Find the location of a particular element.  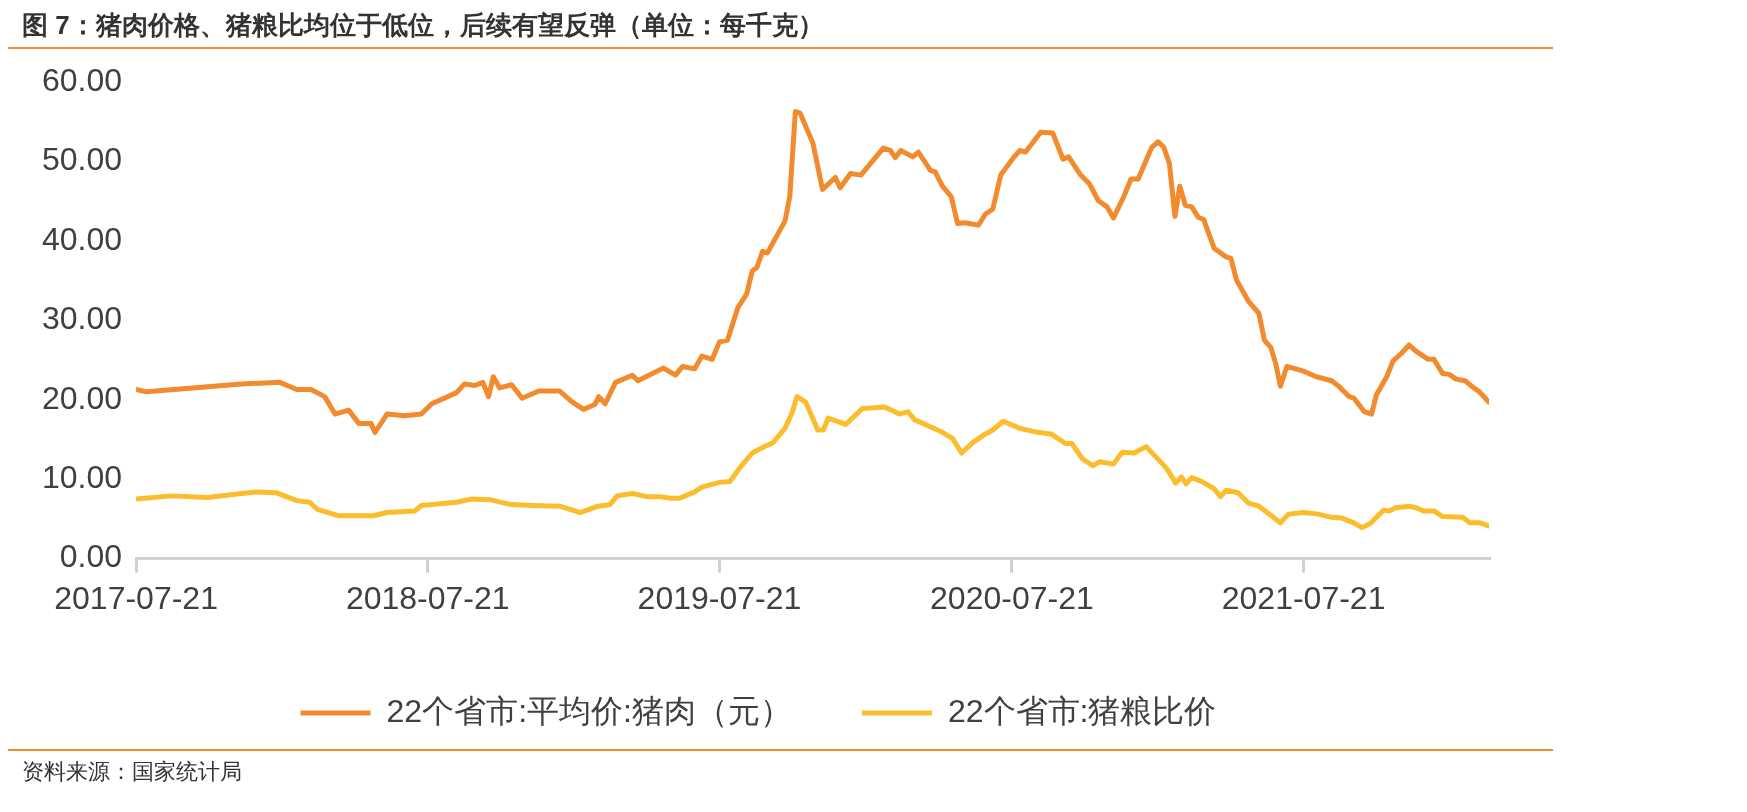

x-tick-label: 2018-07-21 is located at coordinates (427, 597).